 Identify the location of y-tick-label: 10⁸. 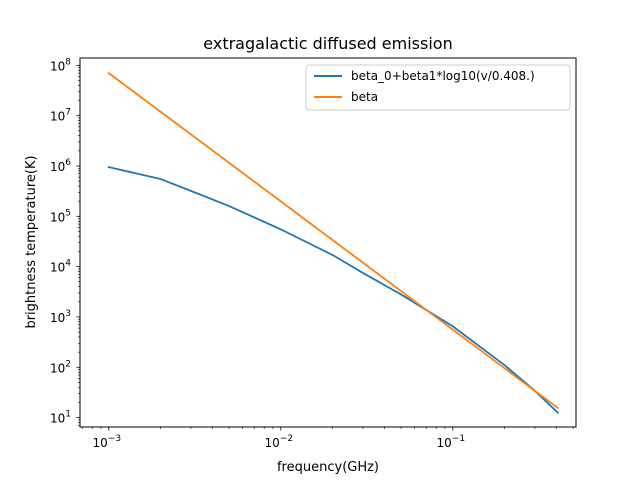
(60, 65).